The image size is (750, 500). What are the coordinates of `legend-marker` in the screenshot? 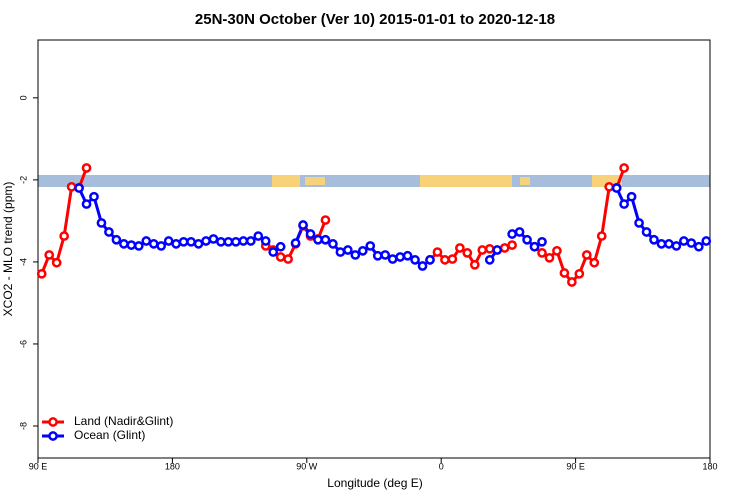 It's located at (53, 436).